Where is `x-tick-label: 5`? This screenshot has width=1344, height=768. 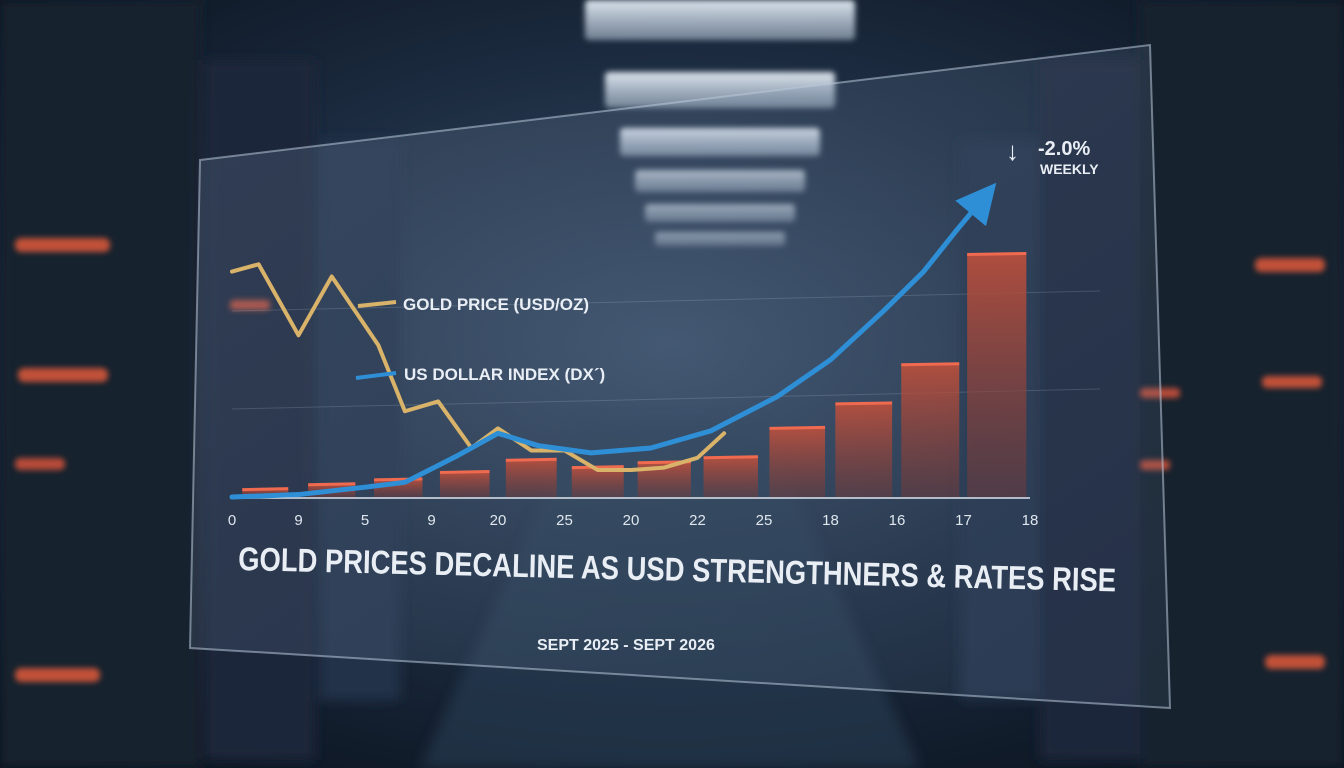
x-tick-label: 5 is located at coordinates (365, 520).